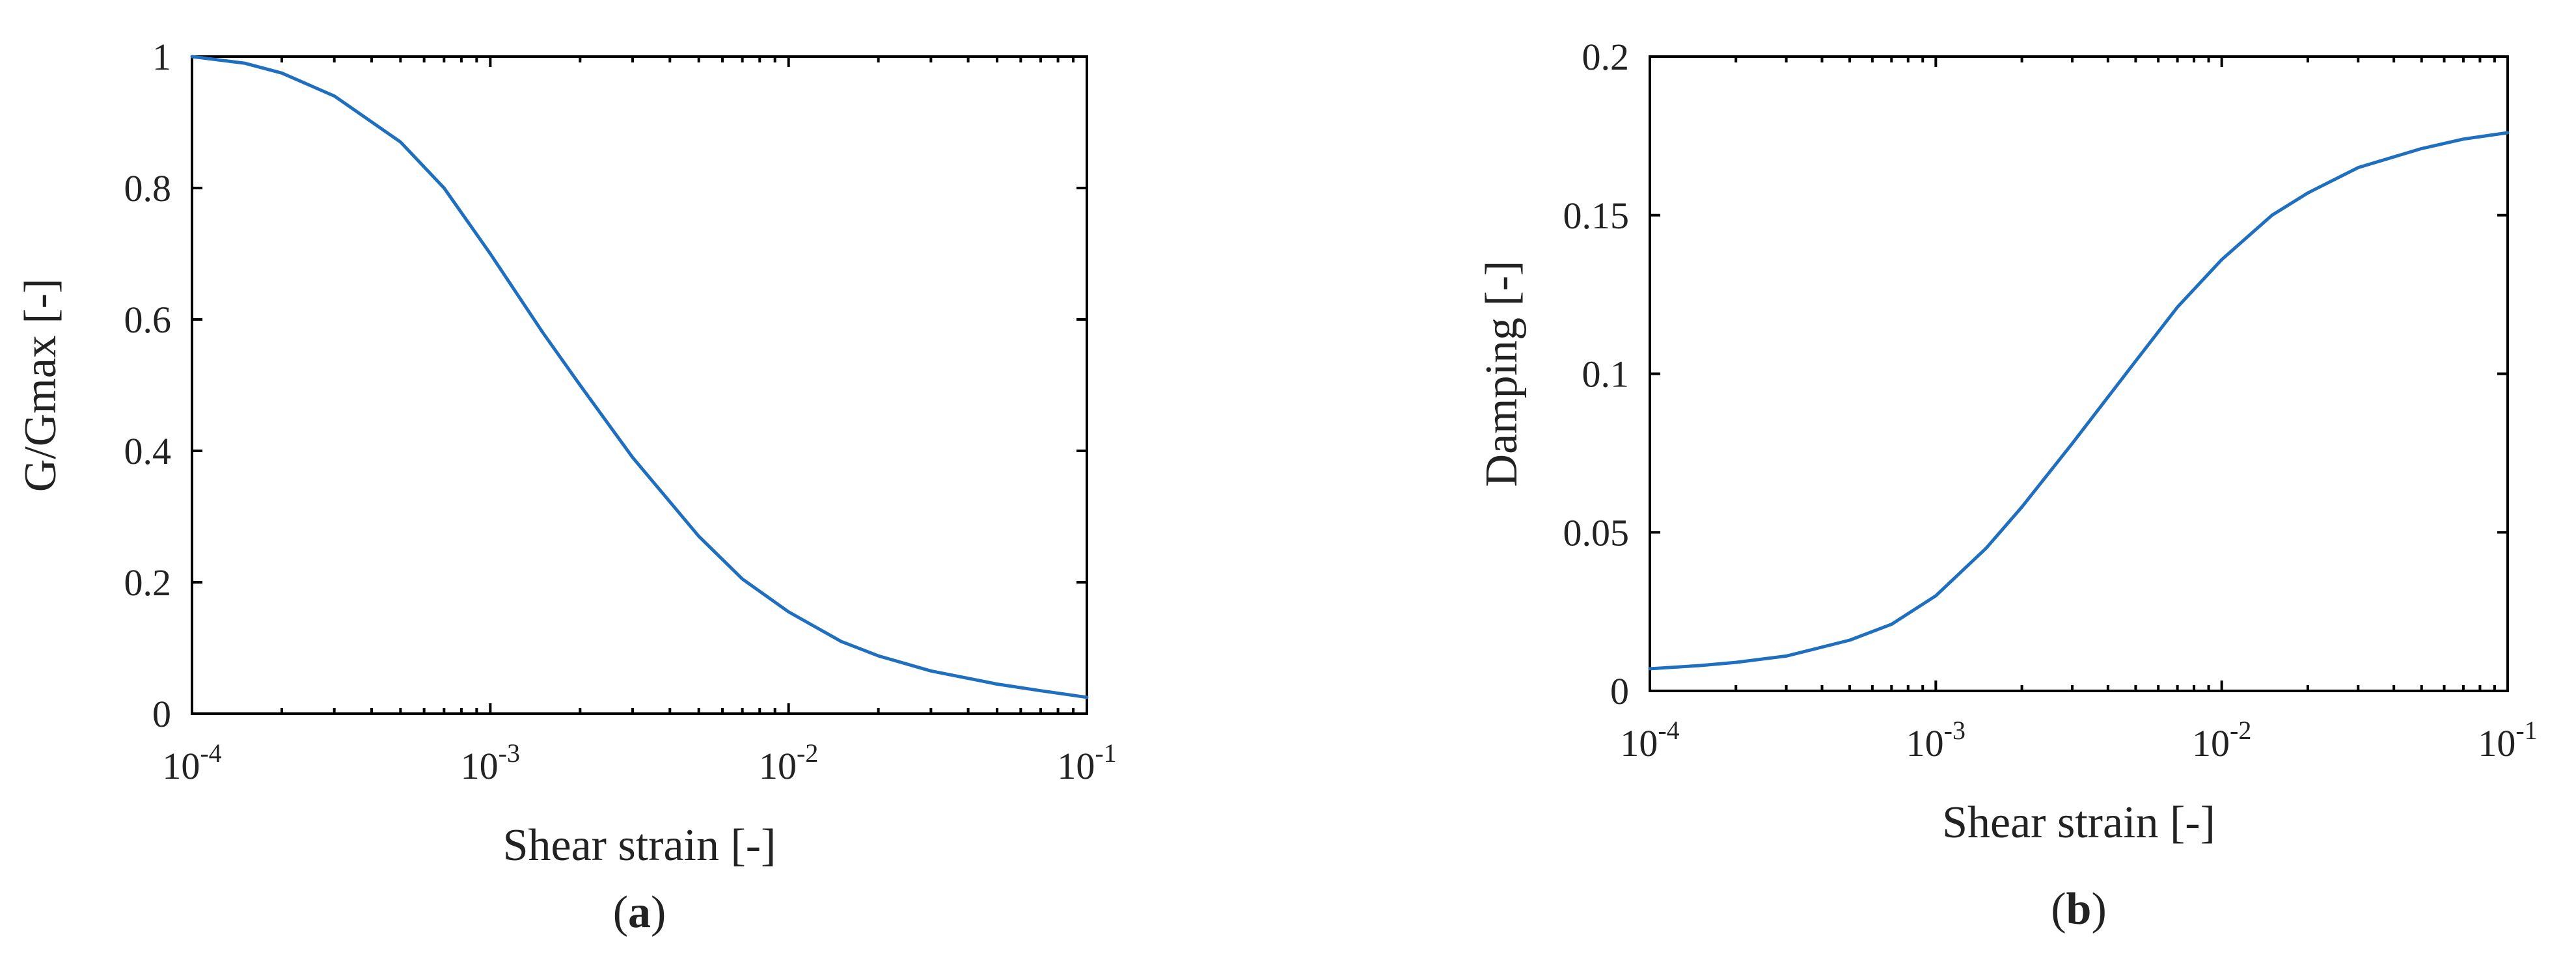 The width and height of the screenshot is (2576, 957). What do you see at coordinates (148, 320) in the screenshot?
I see `y-tick-label: 0.6` at bounding box center [148, 320].